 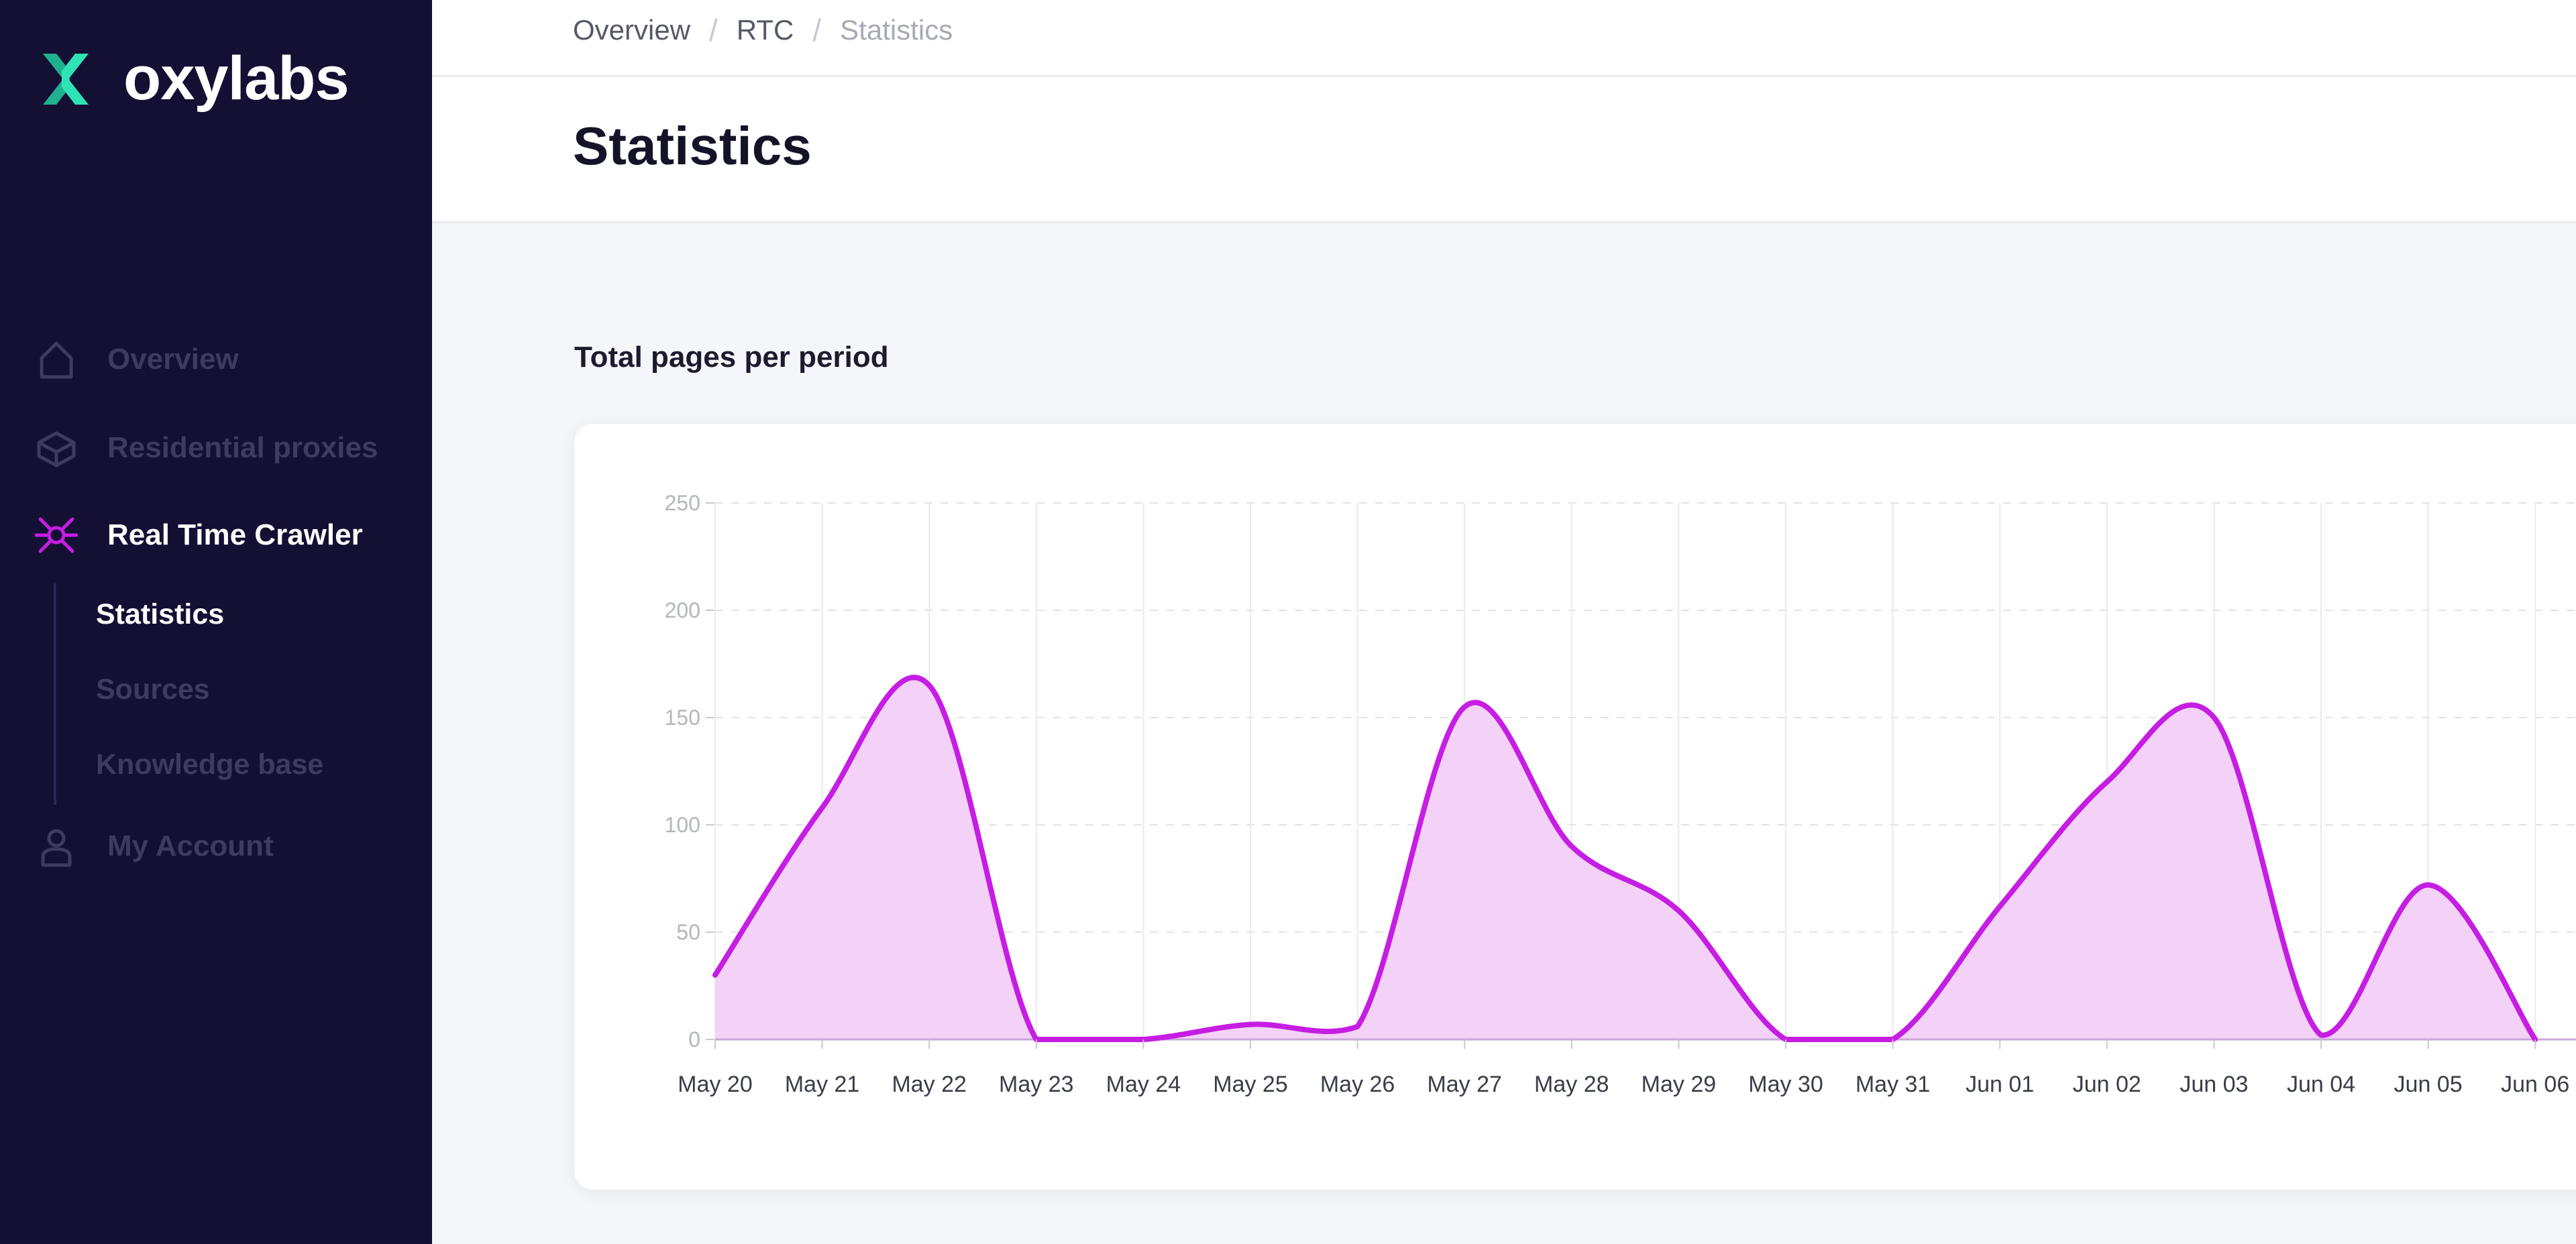 What do you see at coordinates (682, 503) in the screenshot?
I see `y-tick-label: 250` at bounding box center [682, 503].